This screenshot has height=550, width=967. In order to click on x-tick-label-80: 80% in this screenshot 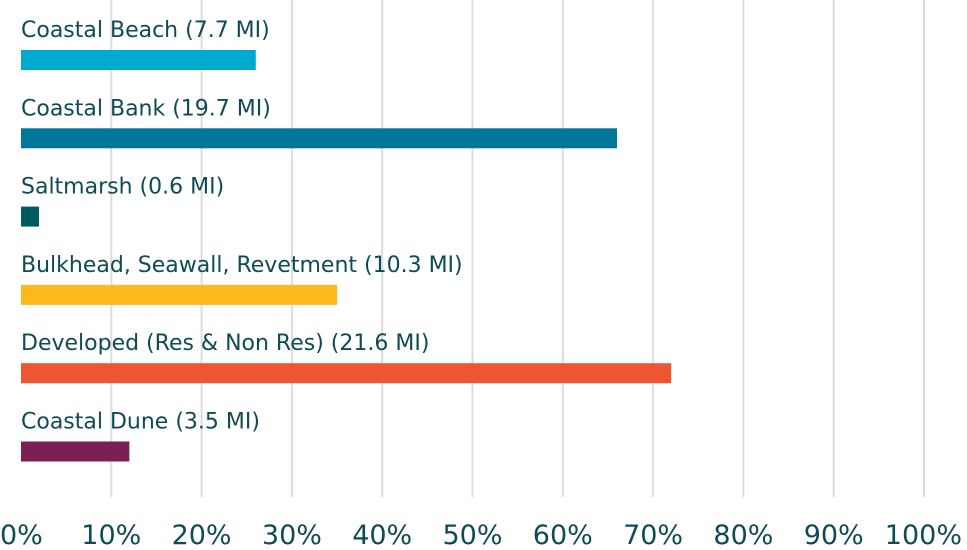, I will do `click(743, 533)`.